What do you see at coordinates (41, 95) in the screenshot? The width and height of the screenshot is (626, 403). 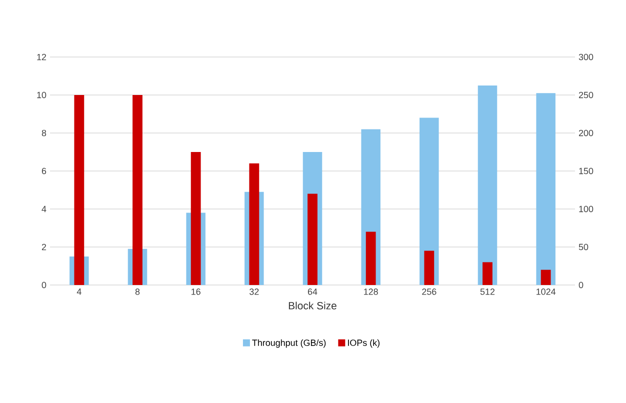 I see `y-tick-label: 10` at bounding box center [41, 95].